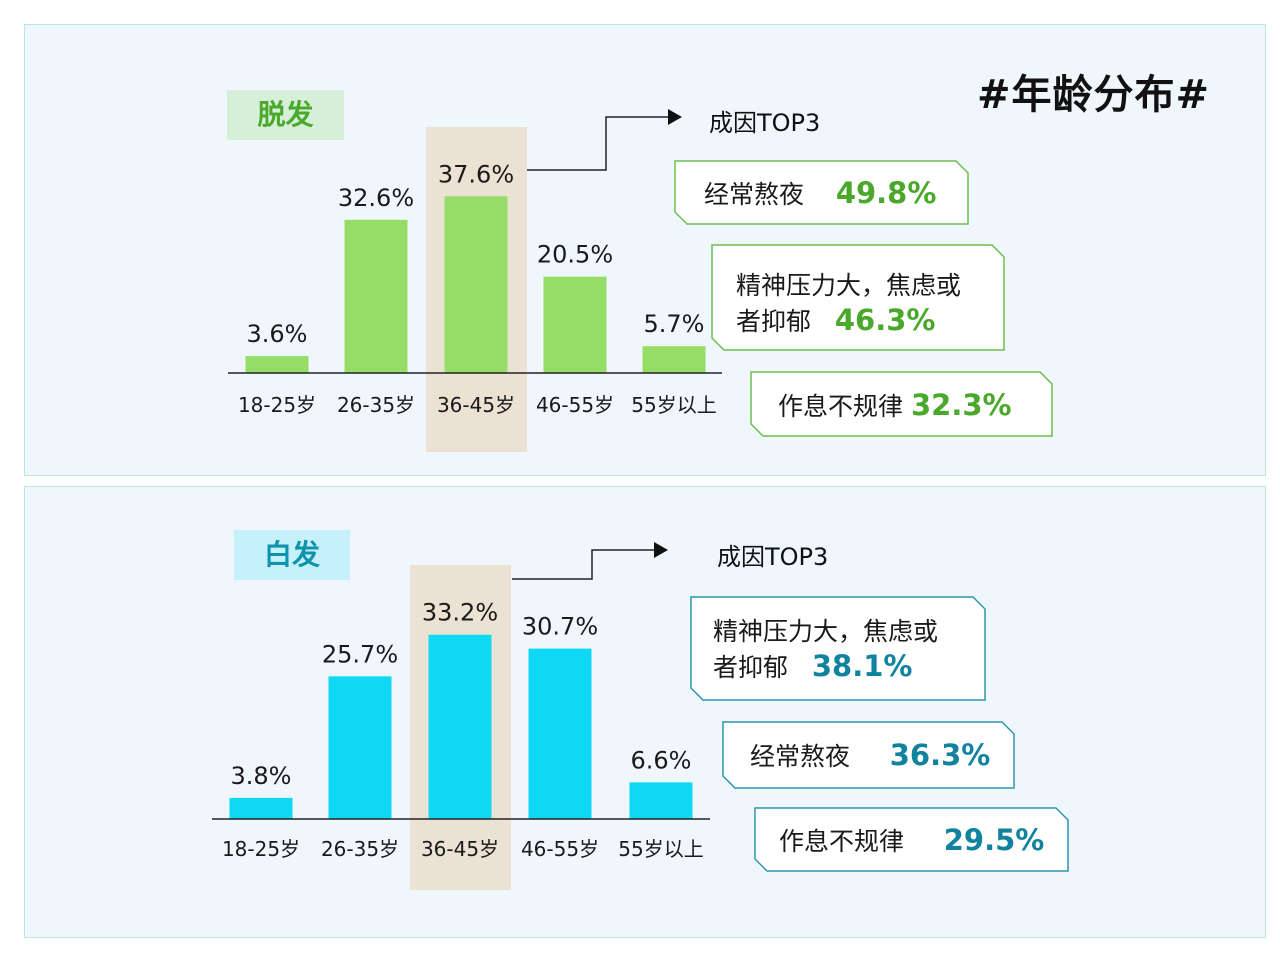  What do you see at coordinates (560, 849) in the screenshot?
I see `white-hair-category-label-4: 46-55岁` at bounding box center [560, 849].